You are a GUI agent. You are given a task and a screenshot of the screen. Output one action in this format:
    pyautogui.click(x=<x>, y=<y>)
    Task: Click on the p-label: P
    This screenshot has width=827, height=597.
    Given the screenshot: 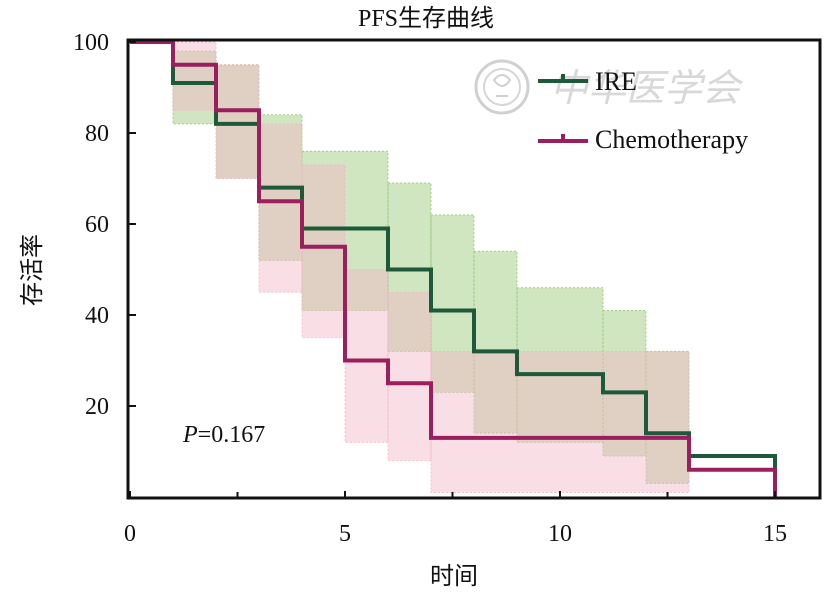 What is the action you would take?
    pyautogui.click(x=190, y=435)
    